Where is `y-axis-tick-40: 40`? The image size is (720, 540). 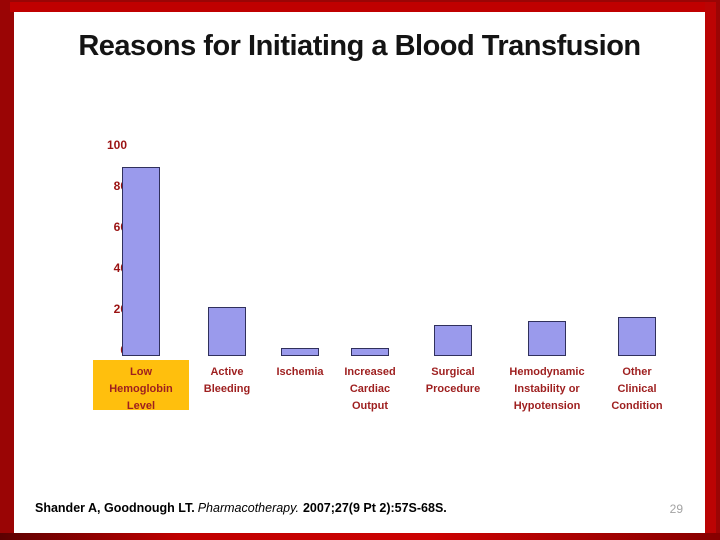
y-axis-tick-40: 40 is located at coordinates (120, 267).